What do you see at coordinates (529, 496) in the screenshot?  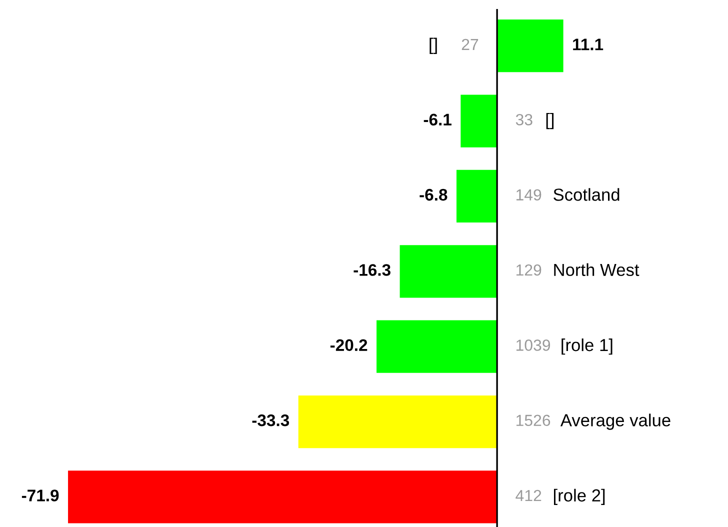 I see `annotation: 412` at bounding box center [529, 496].